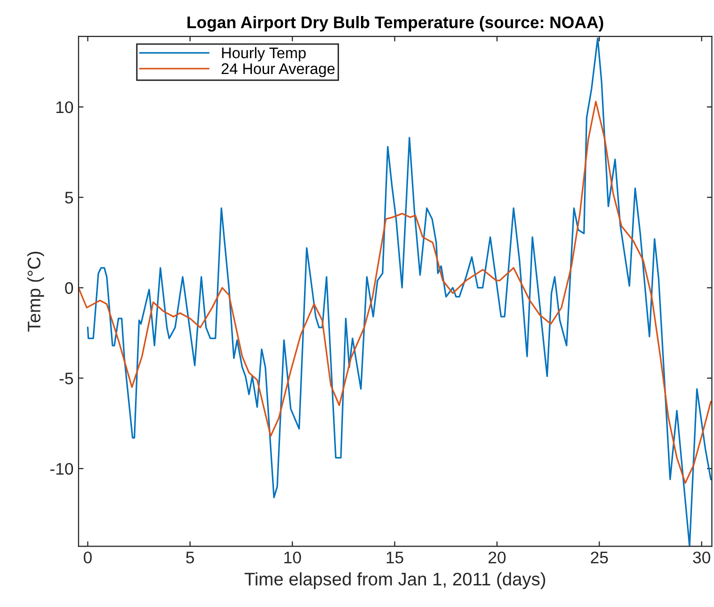 The height and width of the screenshot is (607, 714). I want to click on x-tick-label: 5, so click(190, 558).